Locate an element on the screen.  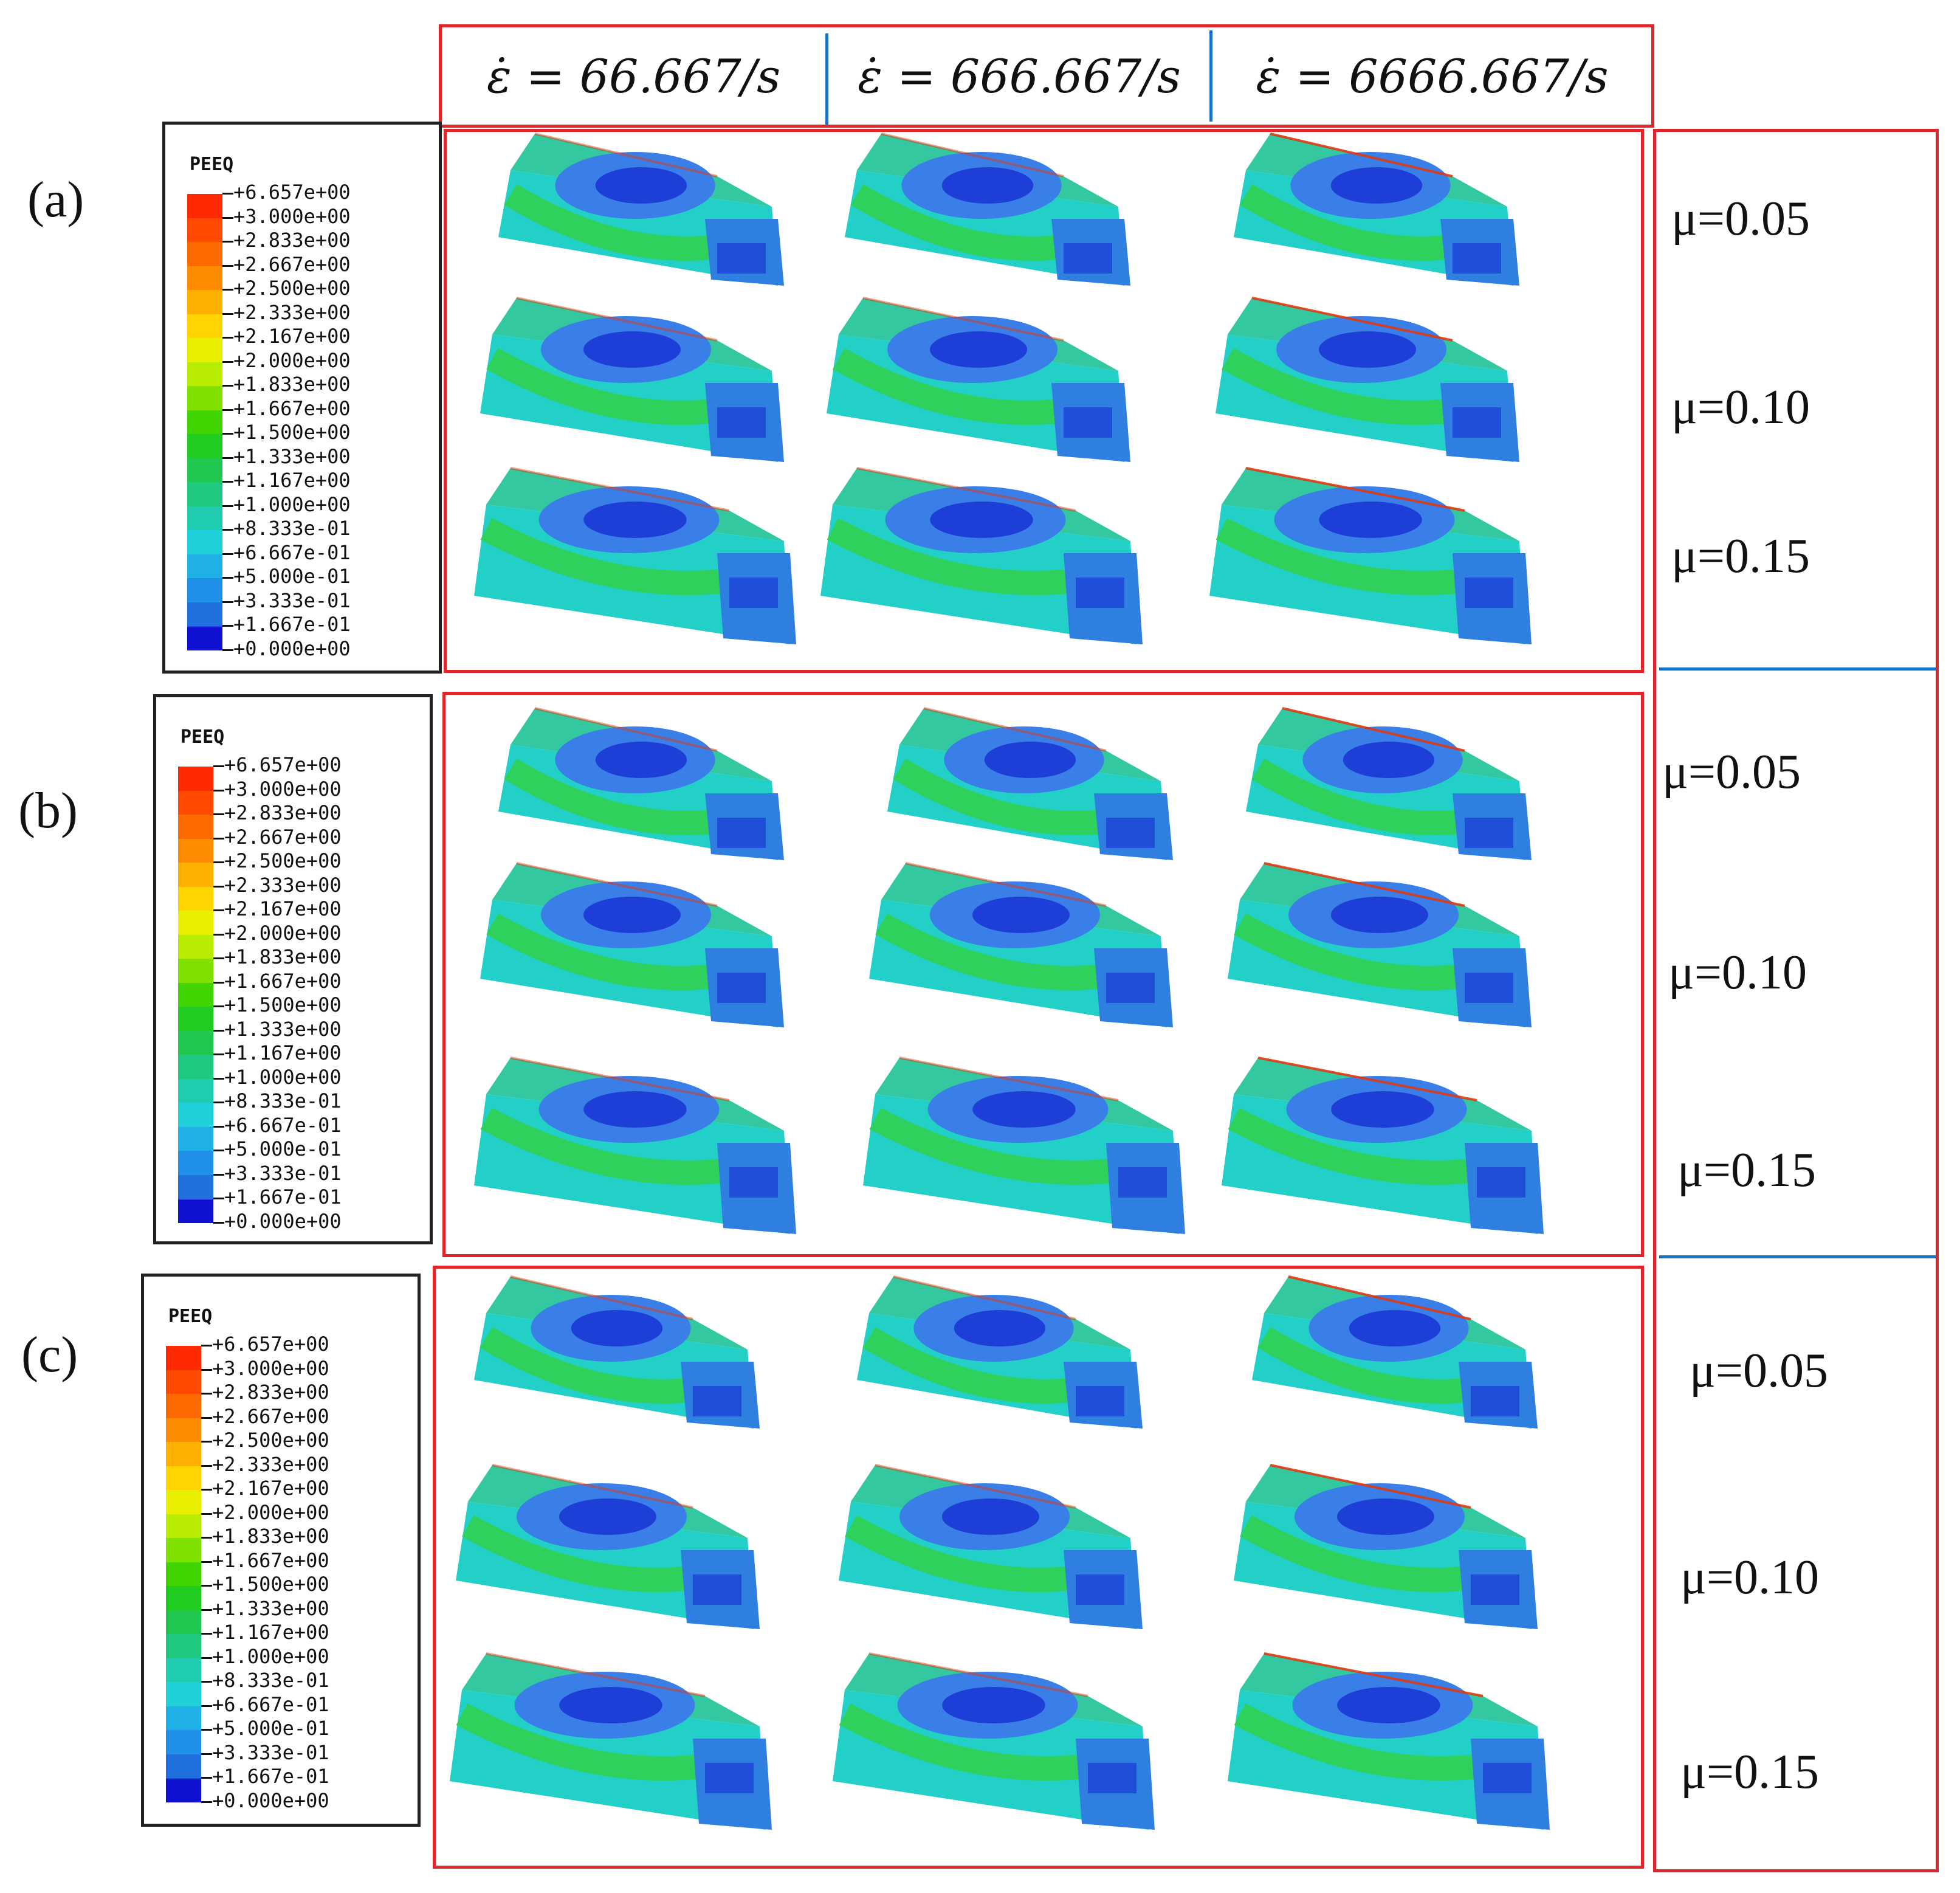
legend-value: +3.000e+00 is located at coordinates (292, 216).